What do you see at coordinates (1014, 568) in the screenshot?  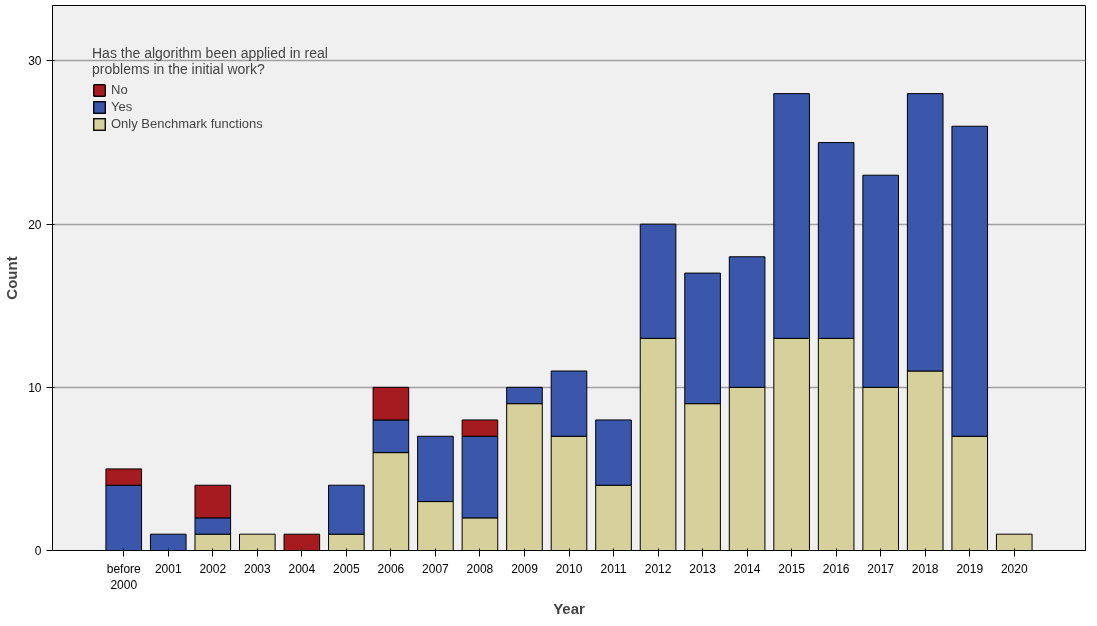 I see `x-tick-label: 2020` at bounding box center [1014, 568].